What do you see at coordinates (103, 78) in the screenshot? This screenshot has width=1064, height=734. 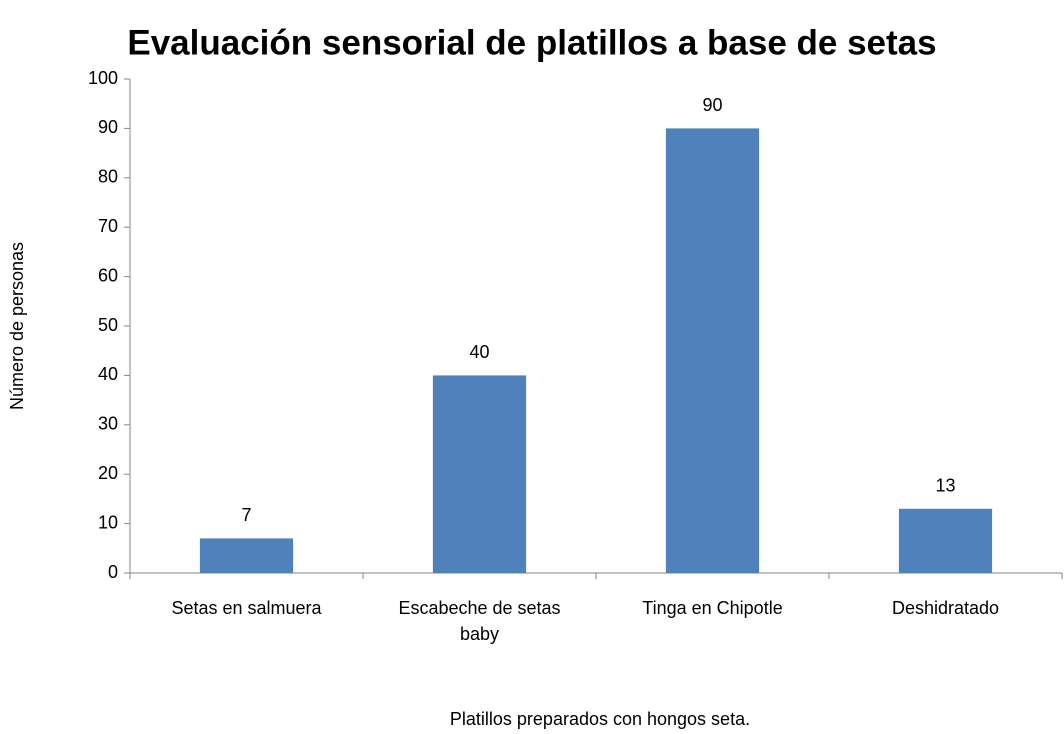 I see `y-tick-label: 100` at bounding box center [103, 78].